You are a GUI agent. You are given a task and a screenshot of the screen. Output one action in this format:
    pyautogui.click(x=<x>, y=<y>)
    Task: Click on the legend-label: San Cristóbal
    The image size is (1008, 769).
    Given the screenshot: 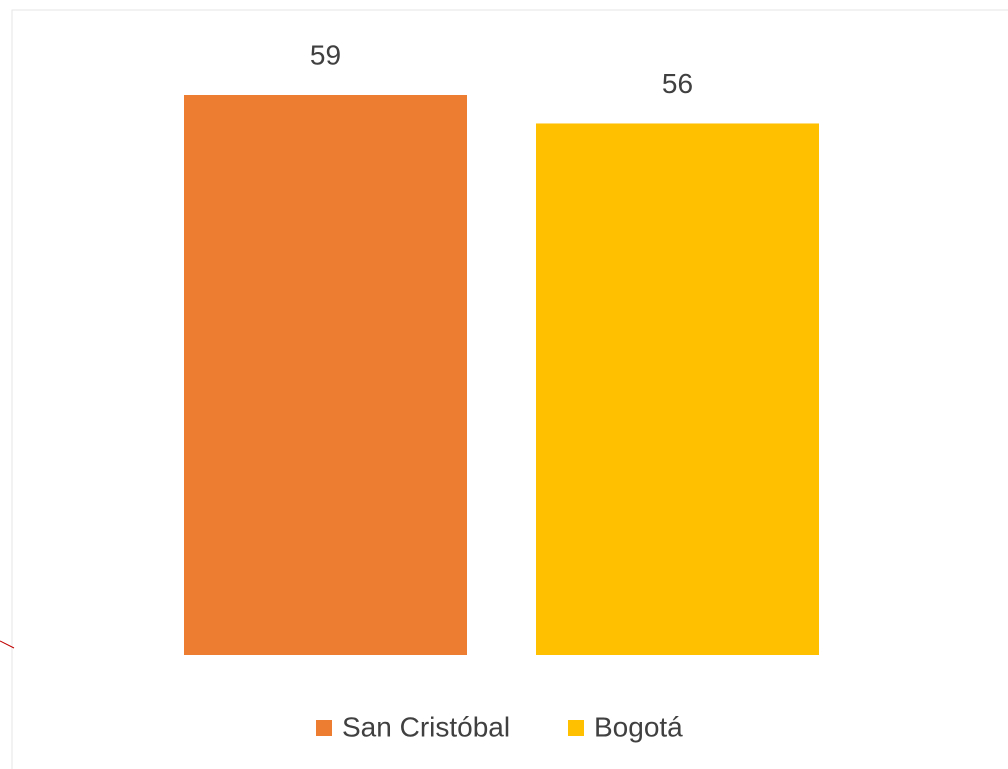 What is the action you would take?
    pyautogui.click(x=426, y=726)
    